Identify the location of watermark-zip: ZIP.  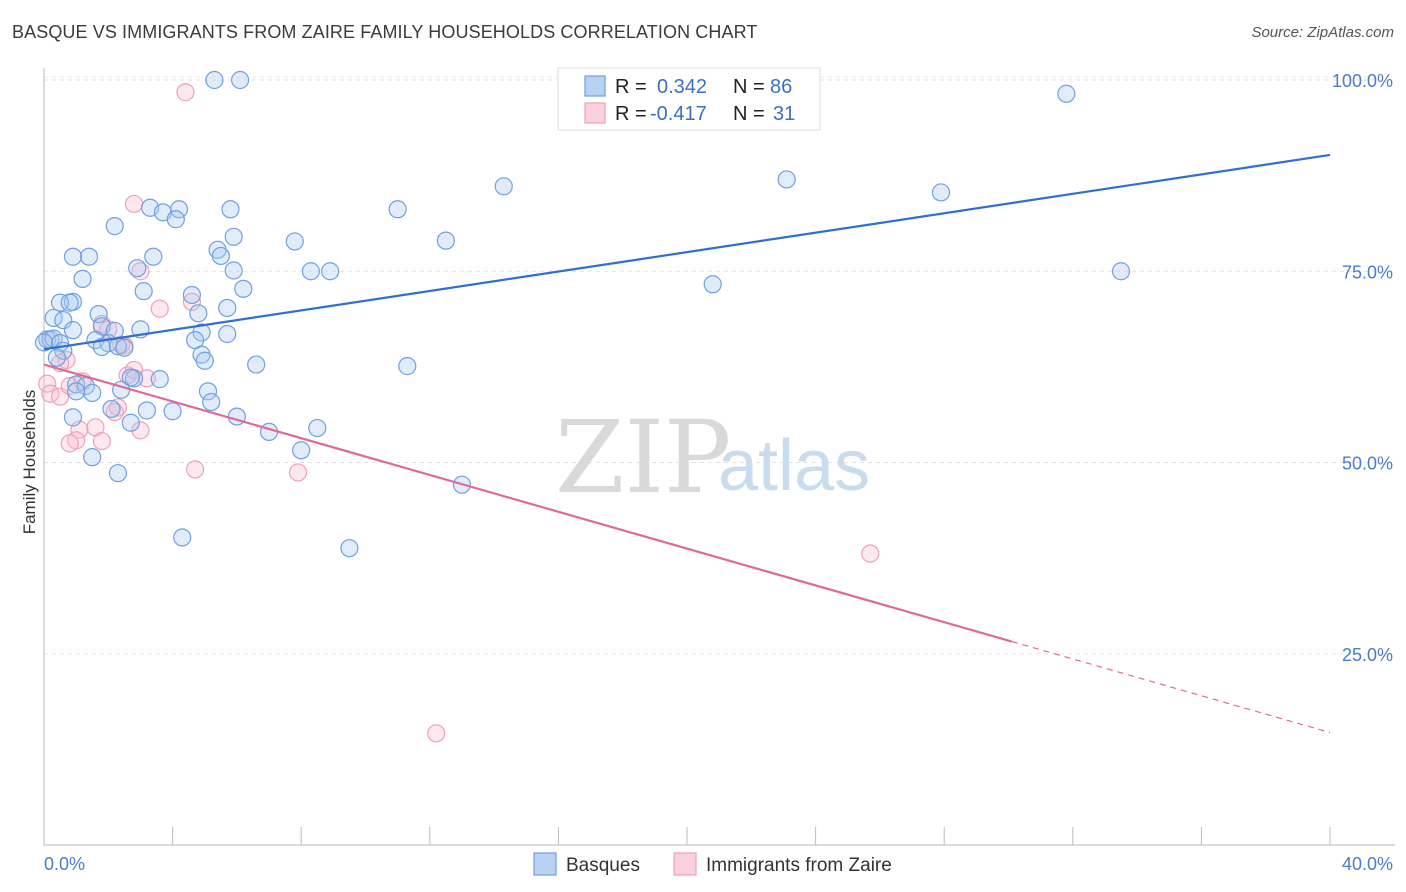
(643, 457).